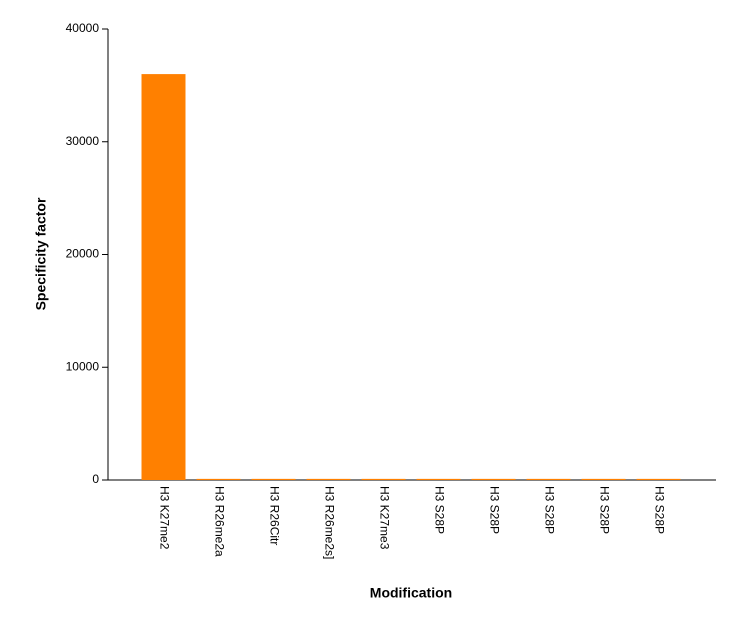  I want to click on x-axis-title: Modification, so click(411, 593).